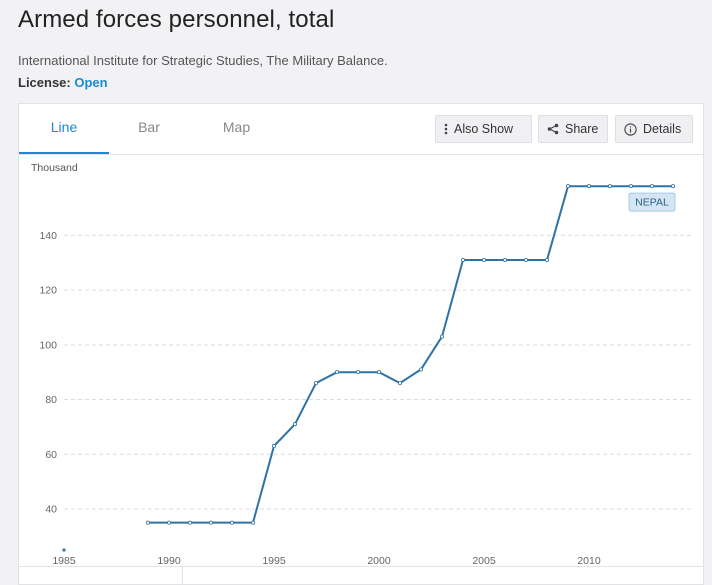 This screenshot has height=585, width=712. I want to click on tab-map: Map, so click(236, 127).